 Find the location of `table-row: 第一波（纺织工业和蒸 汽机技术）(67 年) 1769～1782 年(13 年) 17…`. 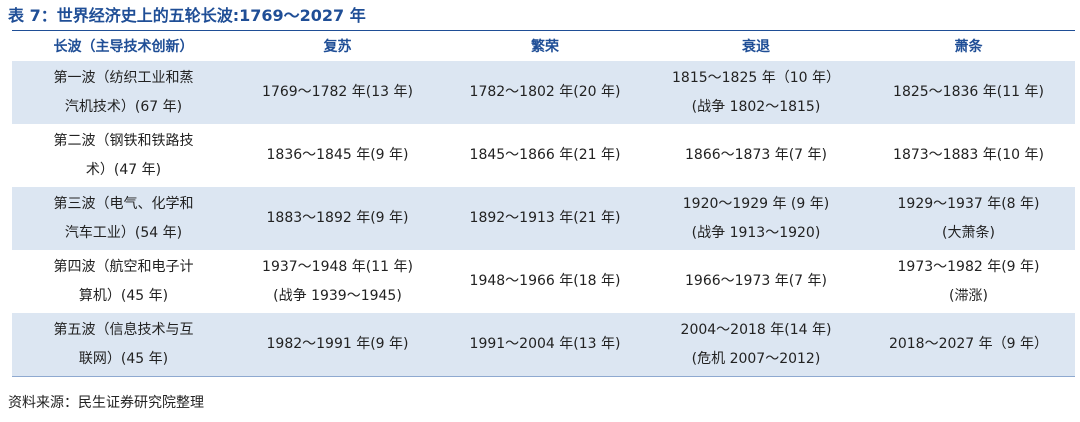

table-row: 第一波（纺织工业和蒸 汽机技术）(67 年) 1769～1782 年(13 年) 17… is located at coordinates (543, 92).